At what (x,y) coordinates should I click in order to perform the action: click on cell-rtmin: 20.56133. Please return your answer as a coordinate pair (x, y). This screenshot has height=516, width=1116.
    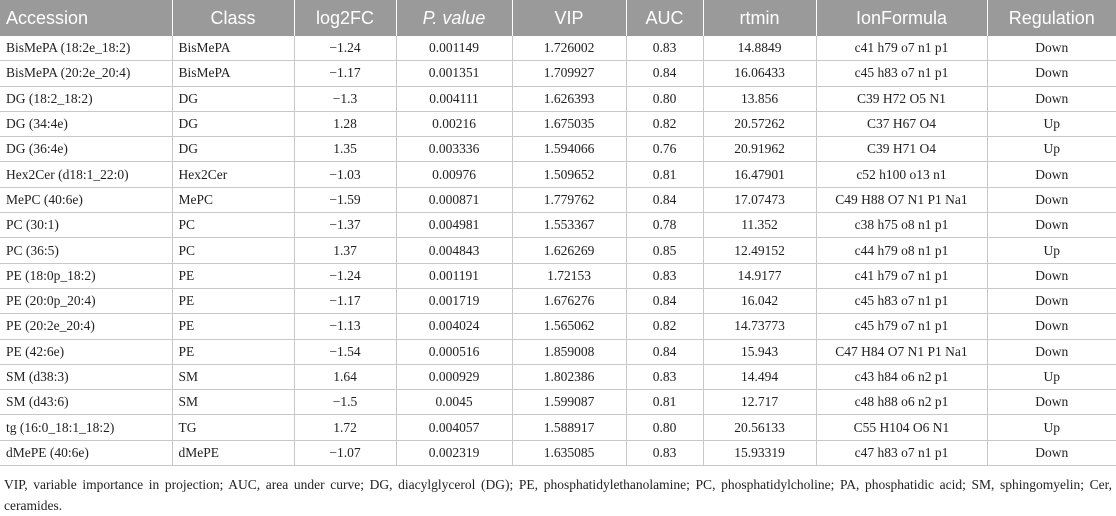
    Looking at the image, I should click on (760, 427).